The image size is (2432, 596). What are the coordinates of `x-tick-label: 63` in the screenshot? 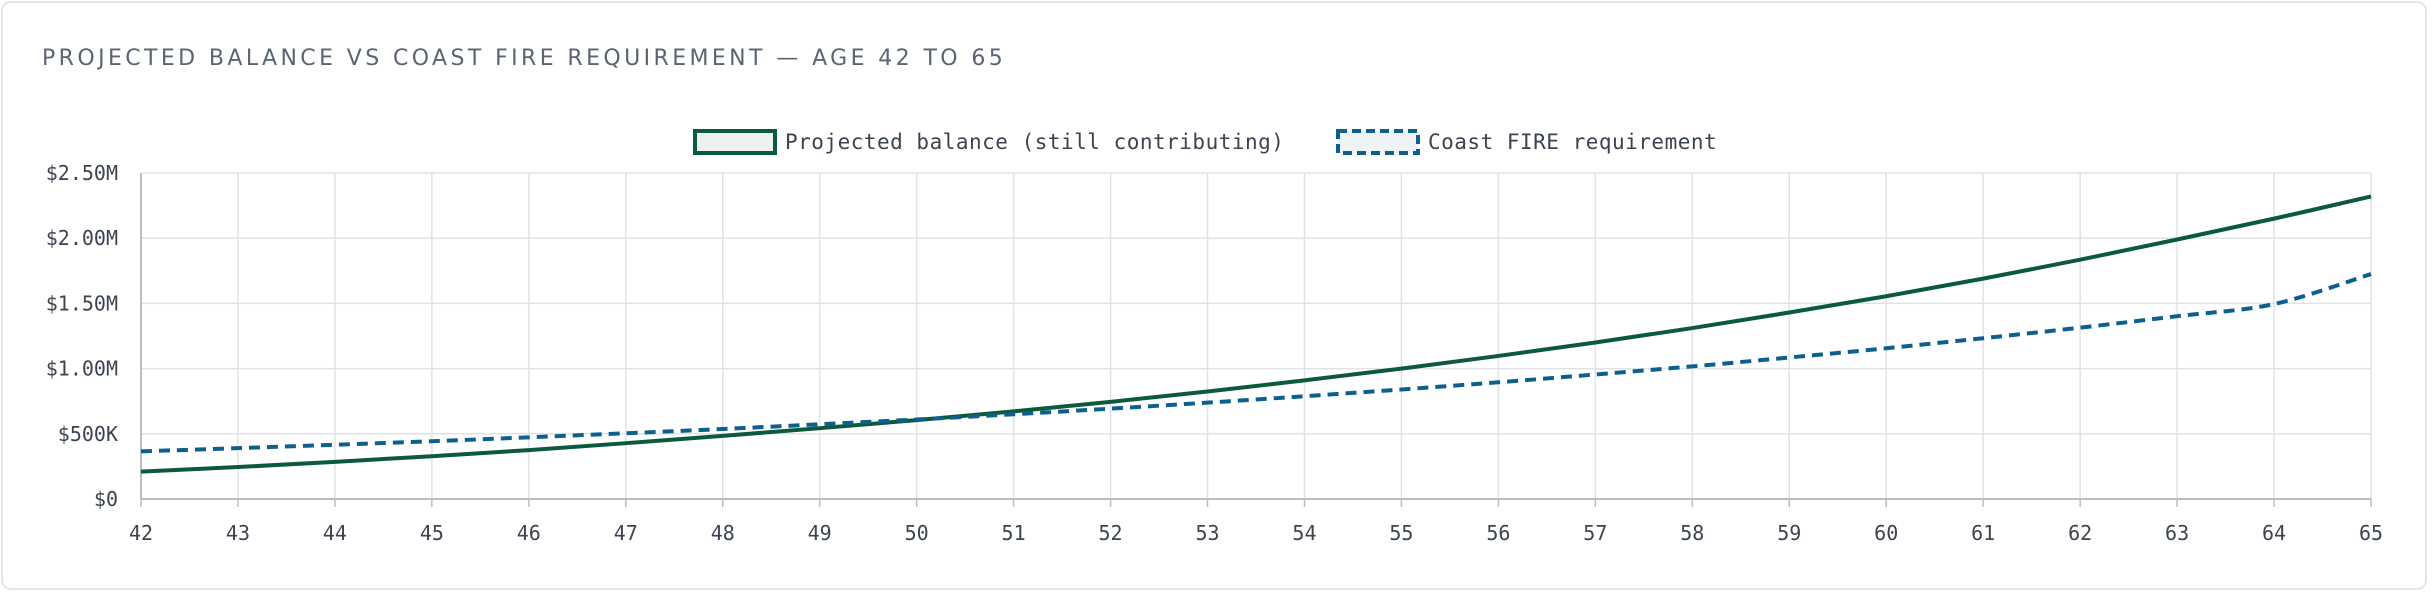 It's located at (2177, 533).